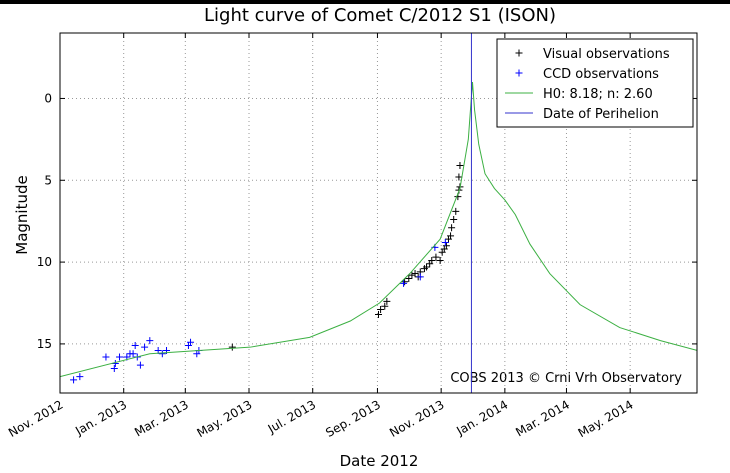 The height and width of the screenshot is (473, 730). Describe the element at coordinates (606, 54) in the screenshot. I see `legend-label: Visual observations` at that location.